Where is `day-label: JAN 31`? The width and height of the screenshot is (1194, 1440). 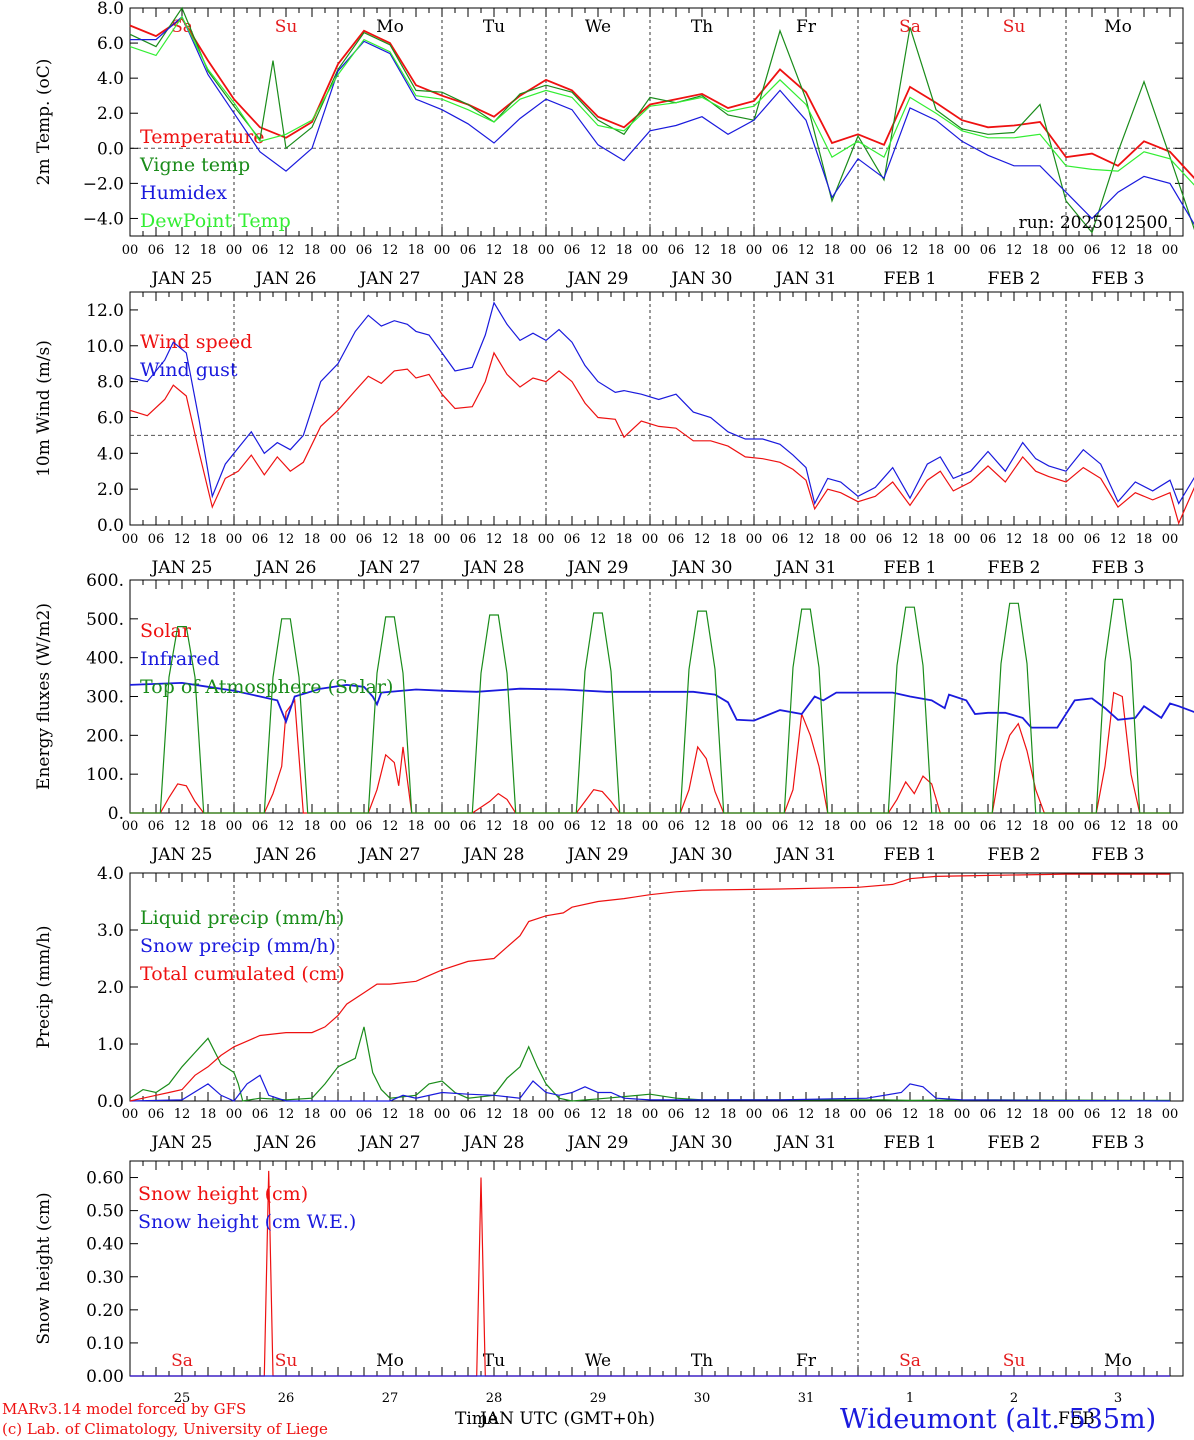
day-label: JAN 31 is located at coordinates (804, 1143).